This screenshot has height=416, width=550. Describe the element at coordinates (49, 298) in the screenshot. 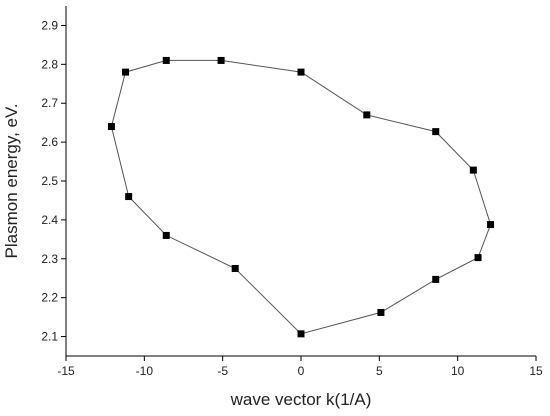

I see `y-tick-label: 2.2` at that location.